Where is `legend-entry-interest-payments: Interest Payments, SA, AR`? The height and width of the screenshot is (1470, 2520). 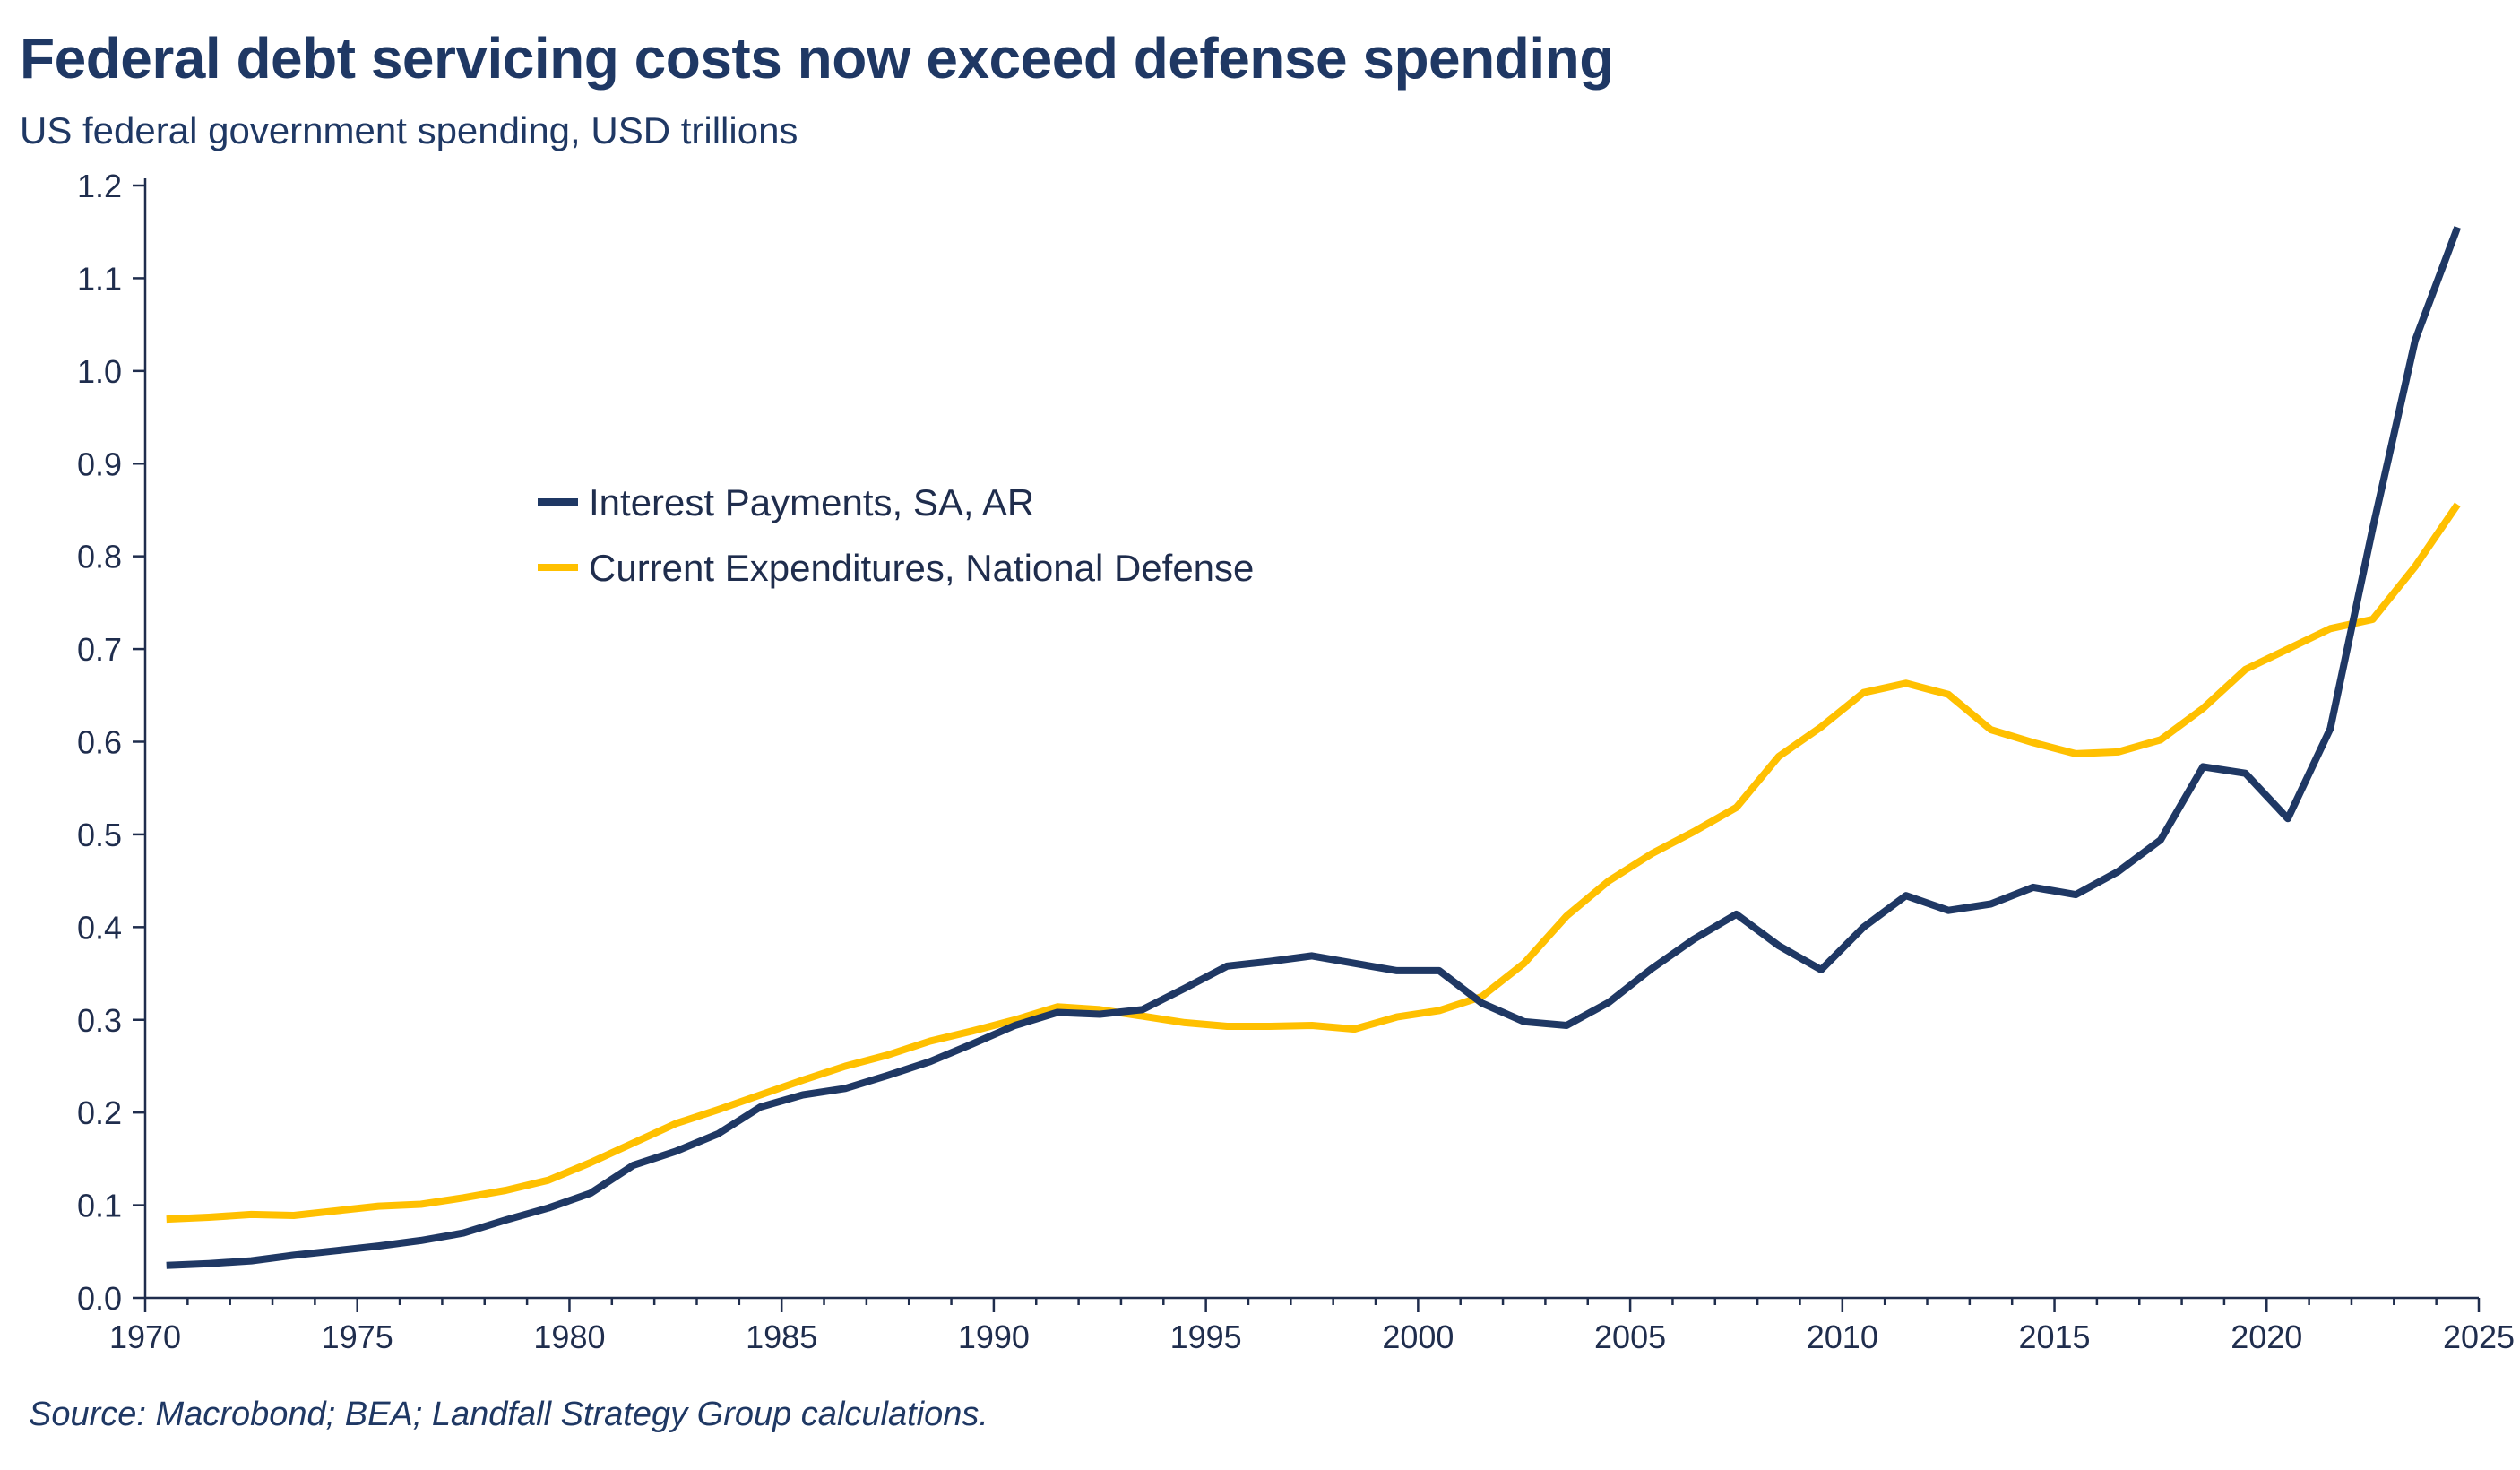
legend-entry-interest-payments: Interest Payments, SA, AR is located at coordinates (786, 502).